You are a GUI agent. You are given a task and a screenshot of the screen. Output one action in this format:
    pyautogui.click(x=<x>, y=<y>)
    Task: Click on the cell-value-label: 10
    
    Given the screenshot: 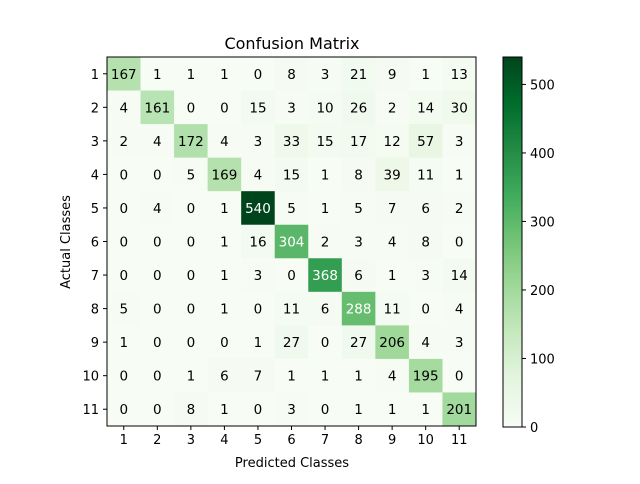 What is the action you would take?
    pyautogui.click(x=324, y=108)
    